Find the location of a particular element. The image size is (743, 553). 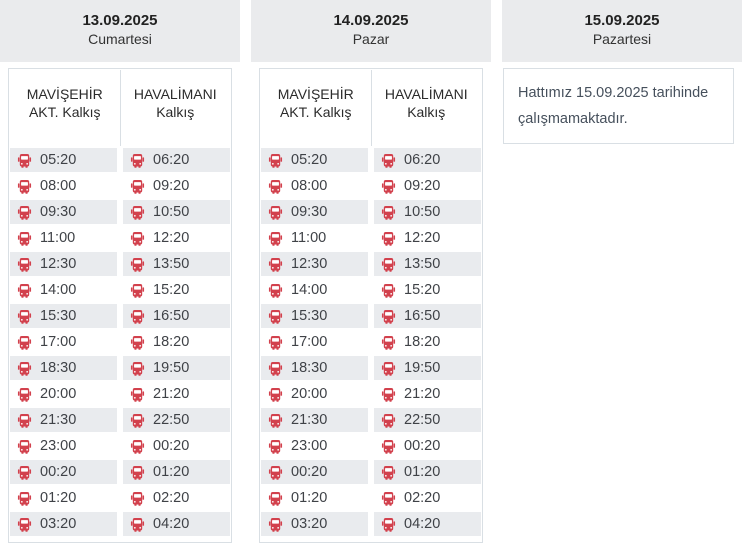

timetable-row: 20:00 21:20 is located at coordinates (371, 394).